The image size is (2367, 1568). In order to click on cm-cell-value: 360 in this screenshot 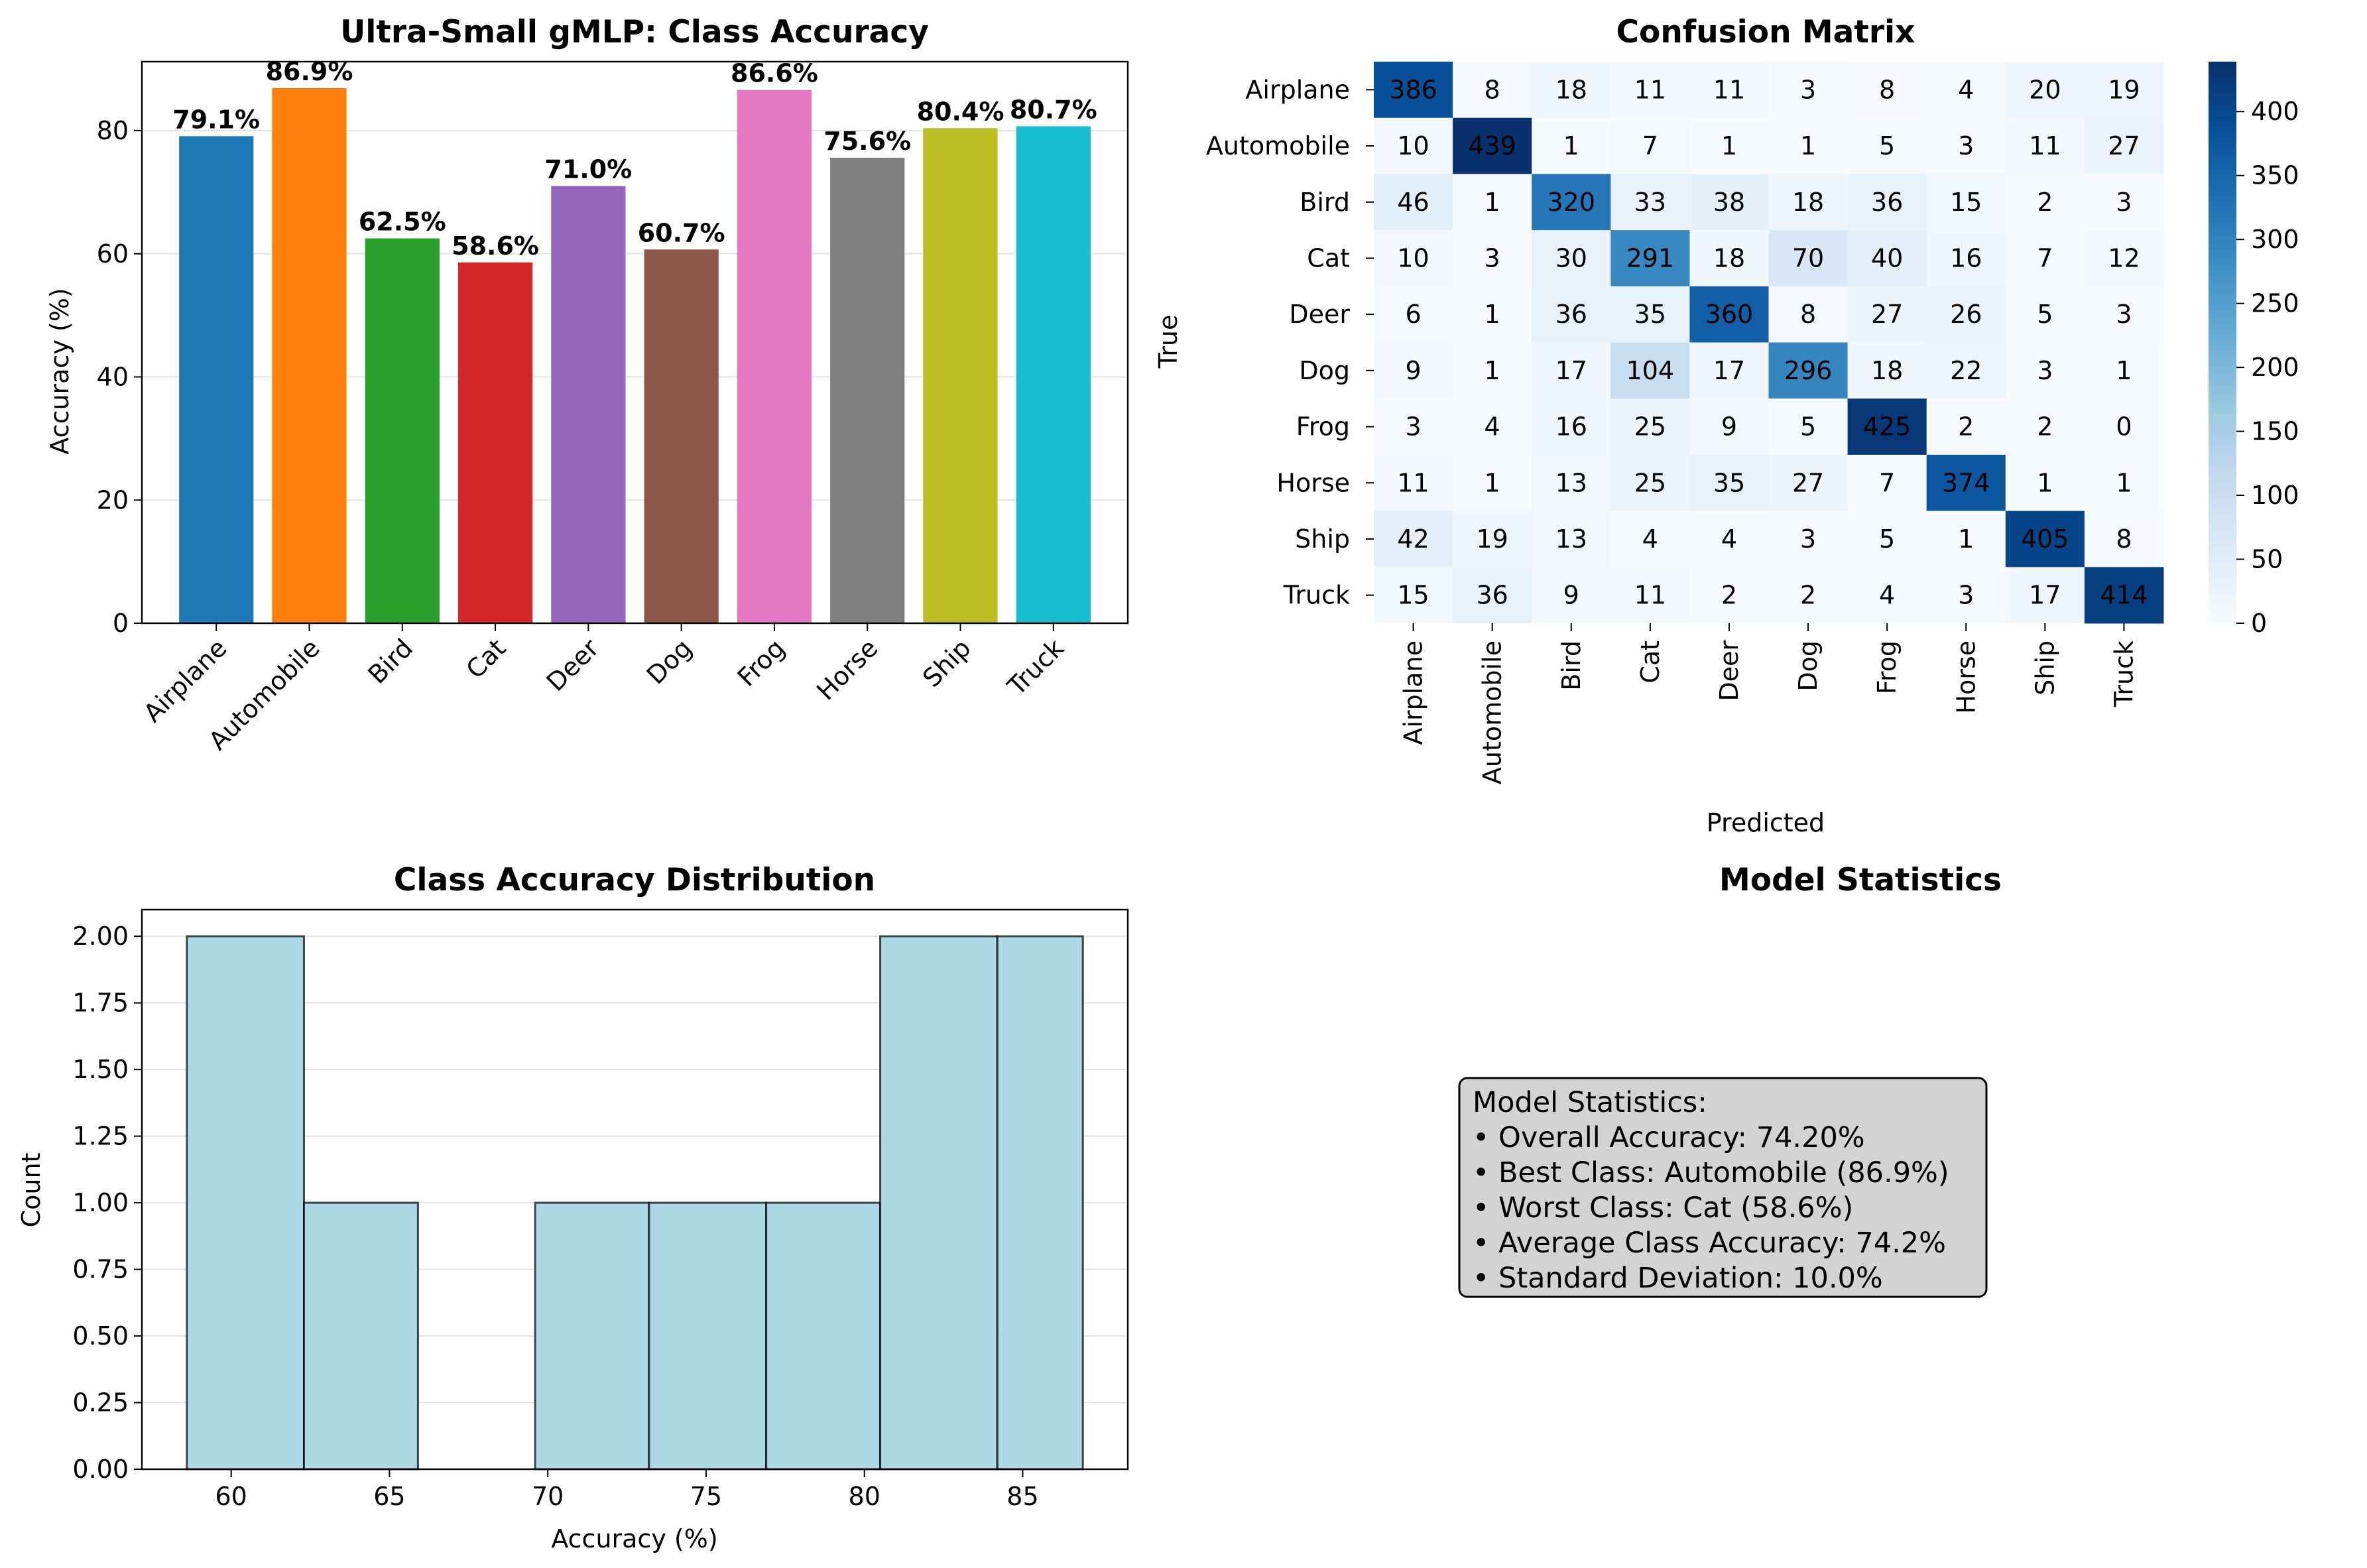, I will do `click(1729, 314)`.